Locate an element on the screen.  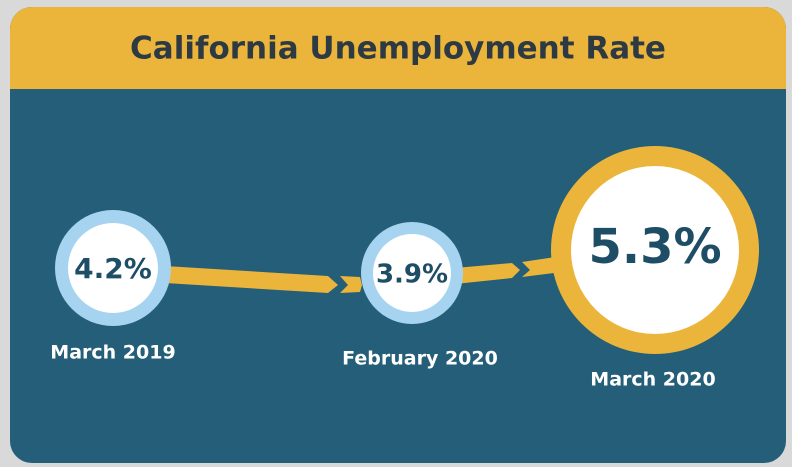
value: 4.2% is located at coordinates (113, 268).